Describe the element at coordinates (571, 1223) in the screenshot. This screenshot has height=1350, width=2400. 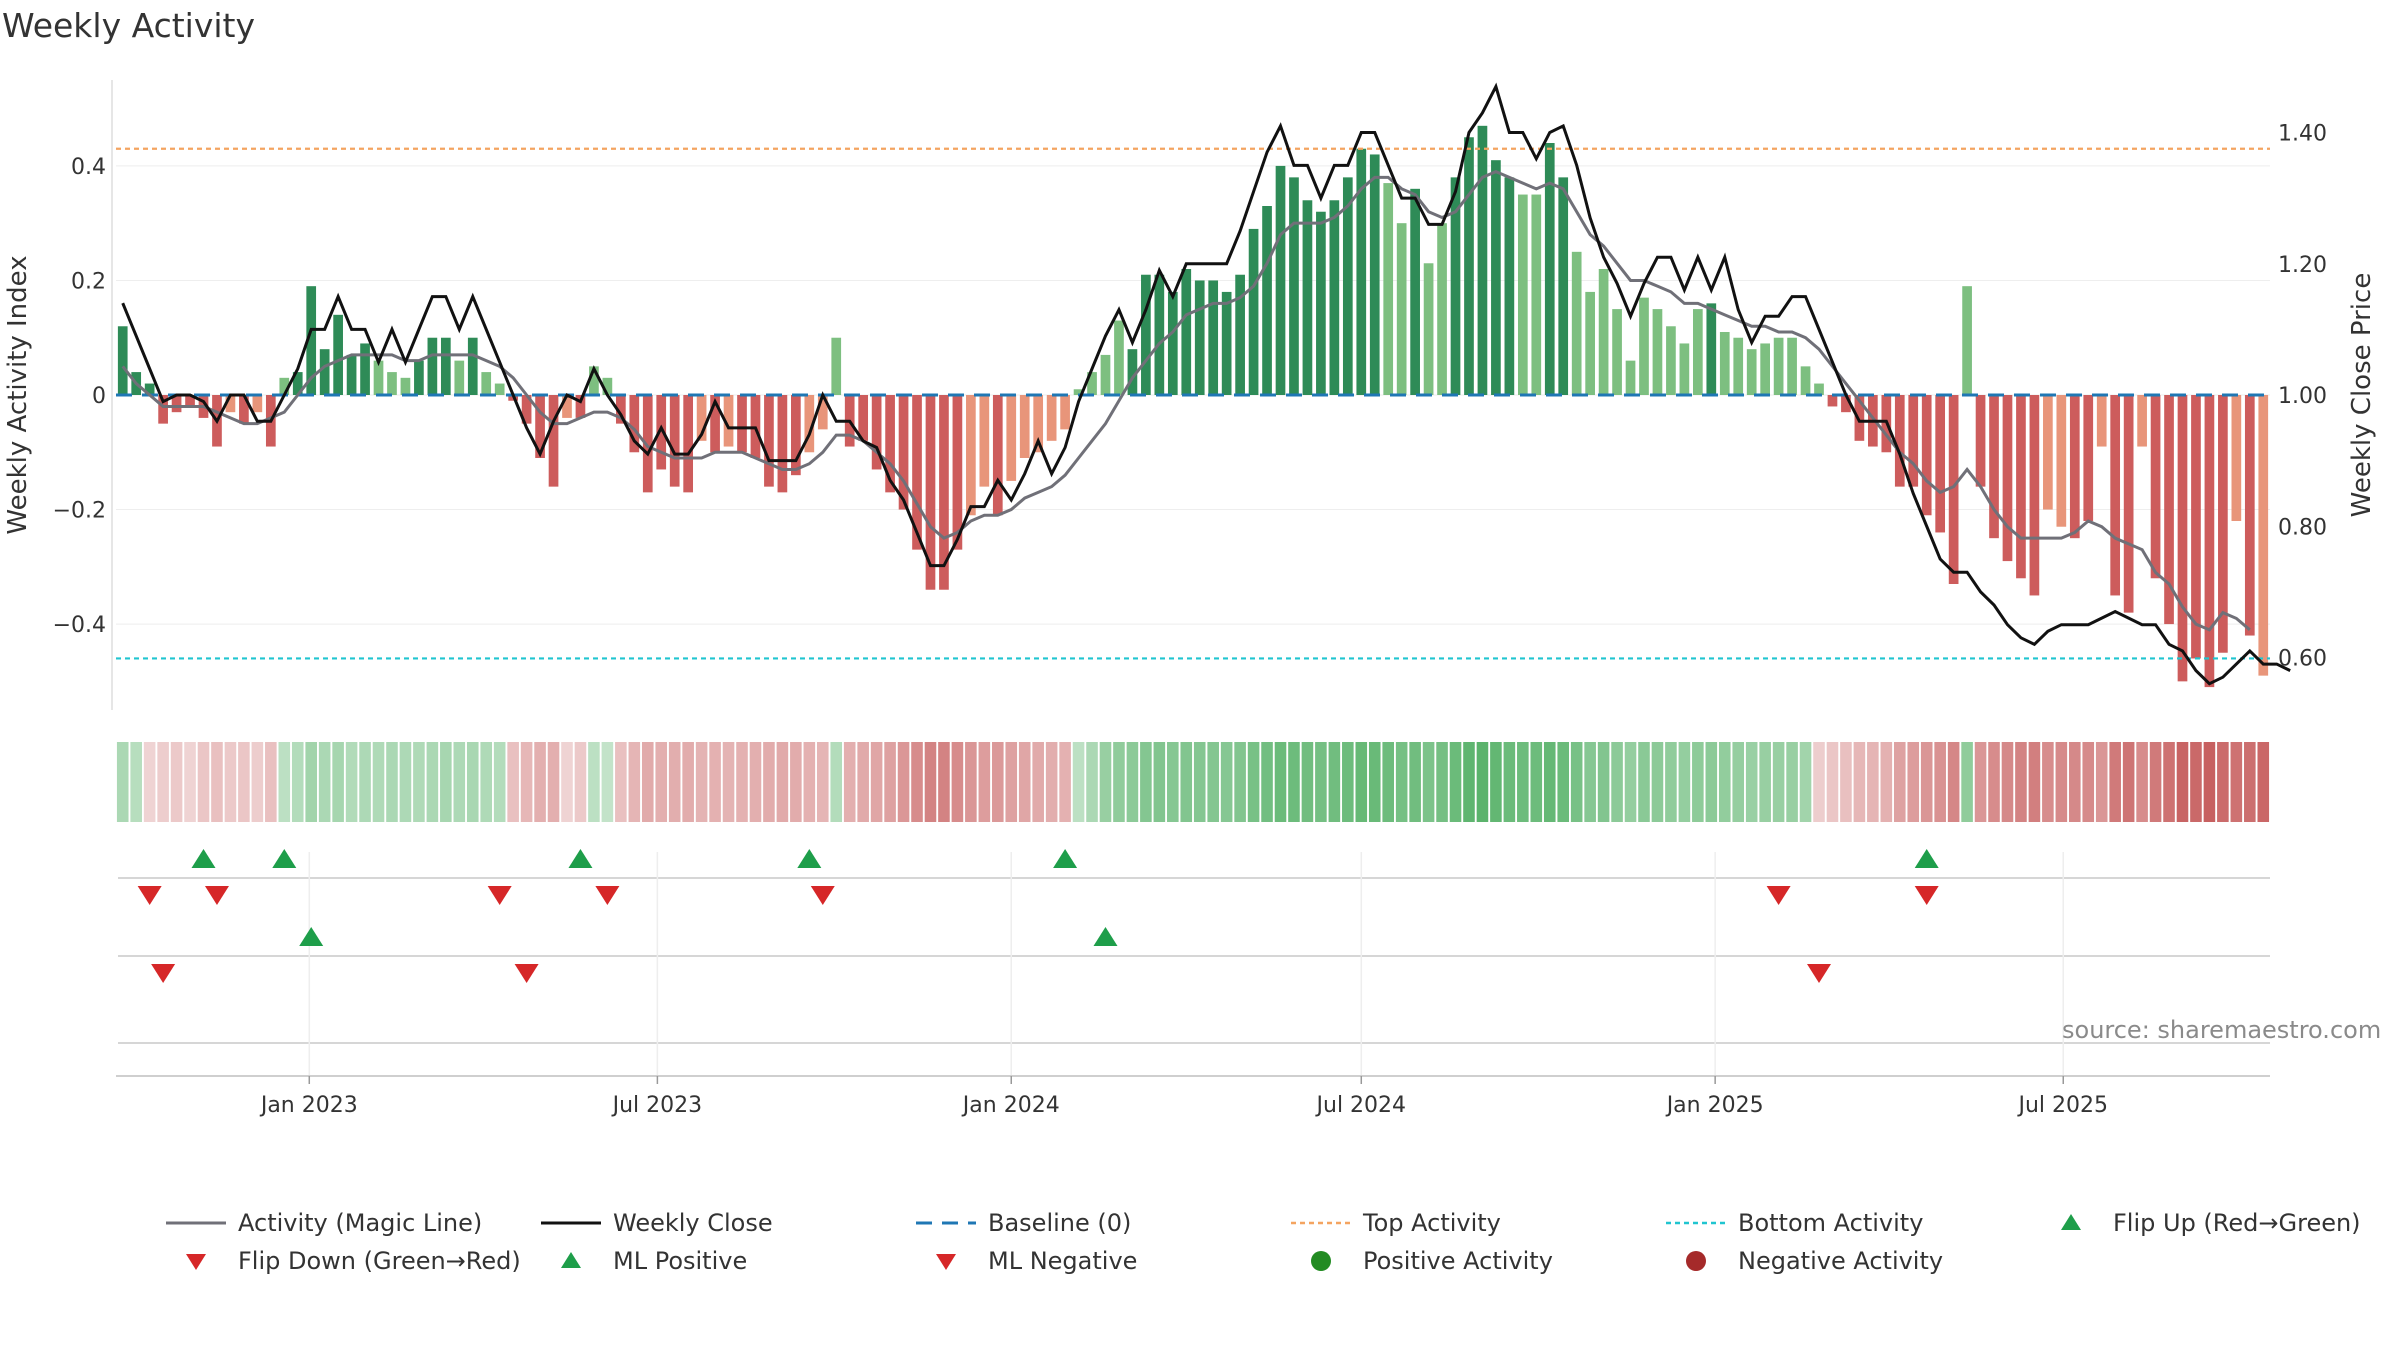
I see `legend-swatch-weekly-close` at that location.